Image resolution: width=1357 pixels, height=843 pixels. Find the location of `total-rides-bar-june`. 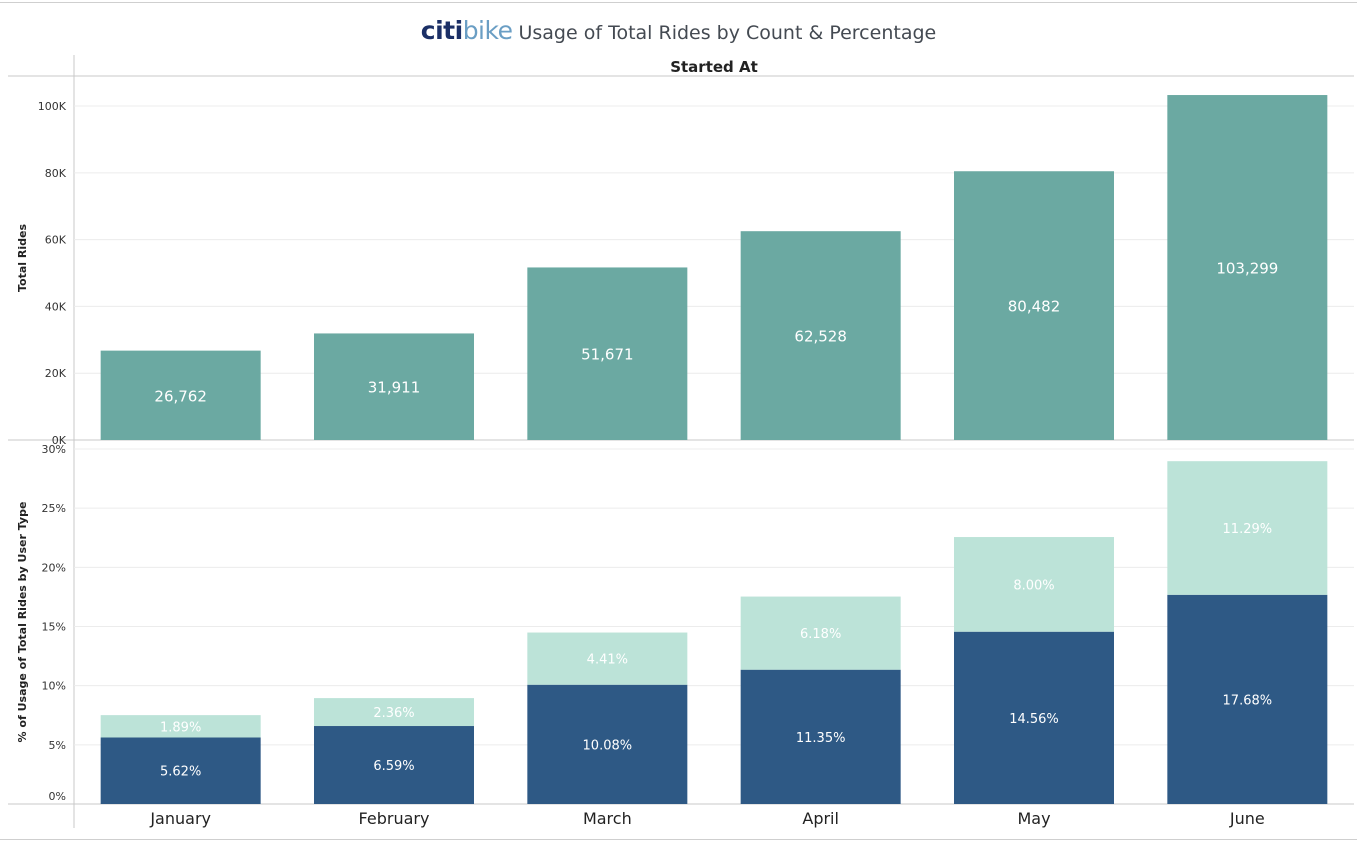

total-rides-bar-june is located at coordinates (1247, 267).